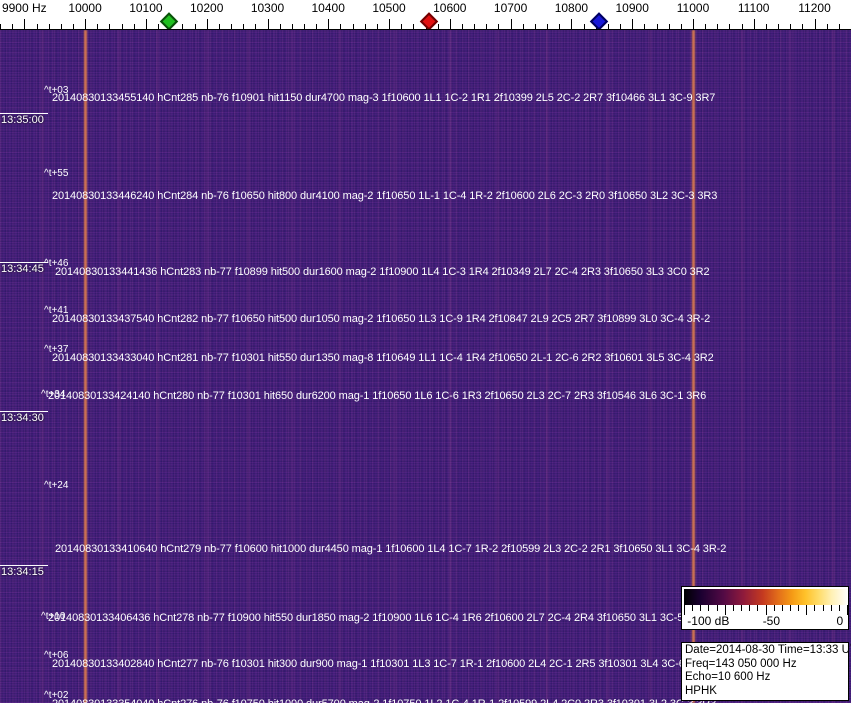 Image resolution: width=851 pixels, height=703 pixels. What do you see at coordinates (728, 677) in the screenshot?
I see `info-echo: Echo=10 600 Hz` at bounding box center [728, 677].